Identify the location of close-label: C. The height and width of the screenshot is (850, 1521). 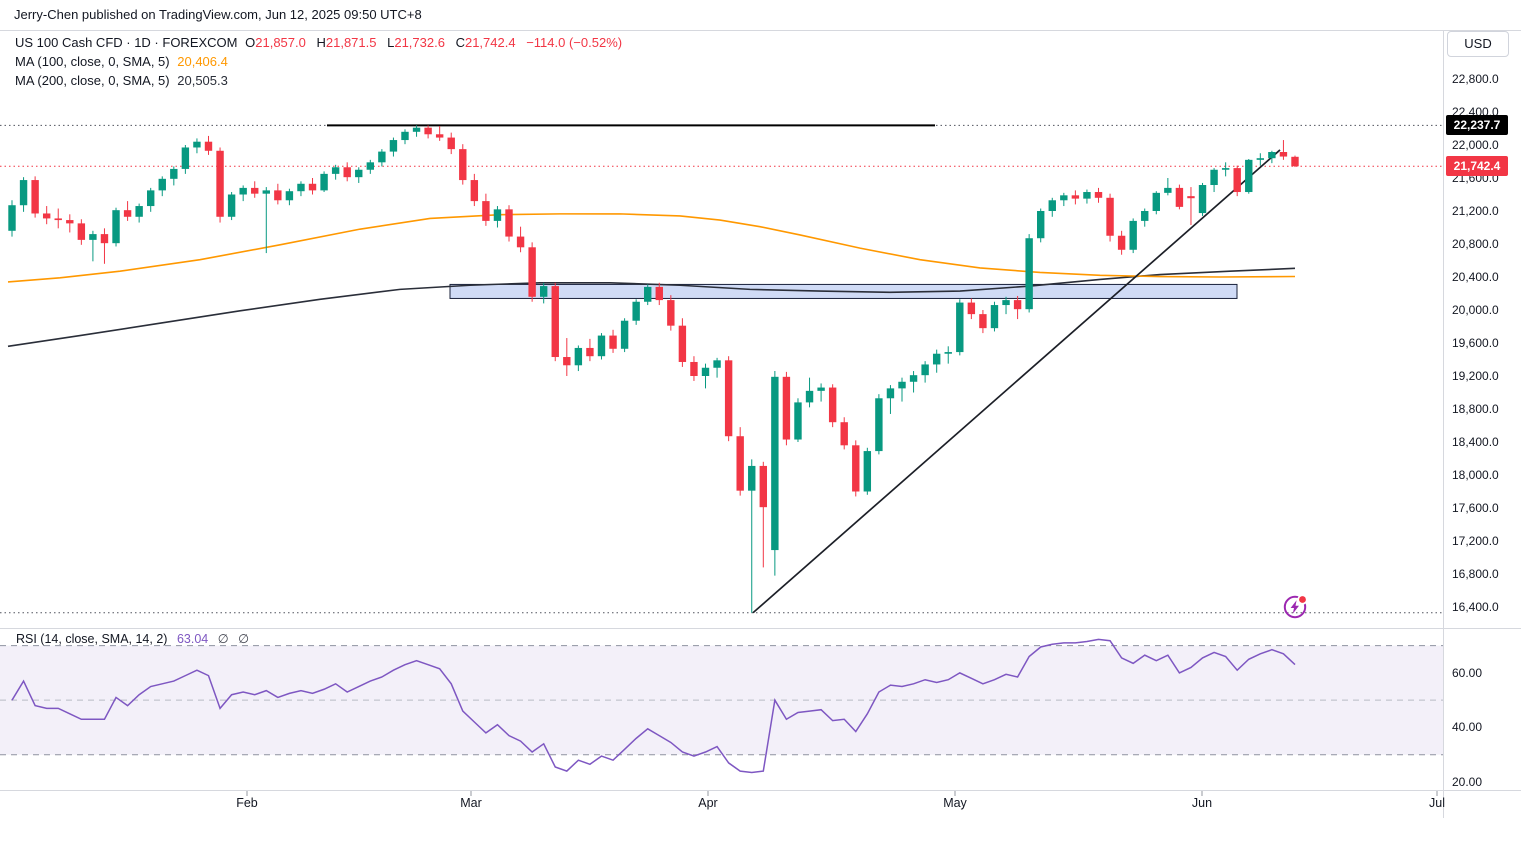
(460, 42).